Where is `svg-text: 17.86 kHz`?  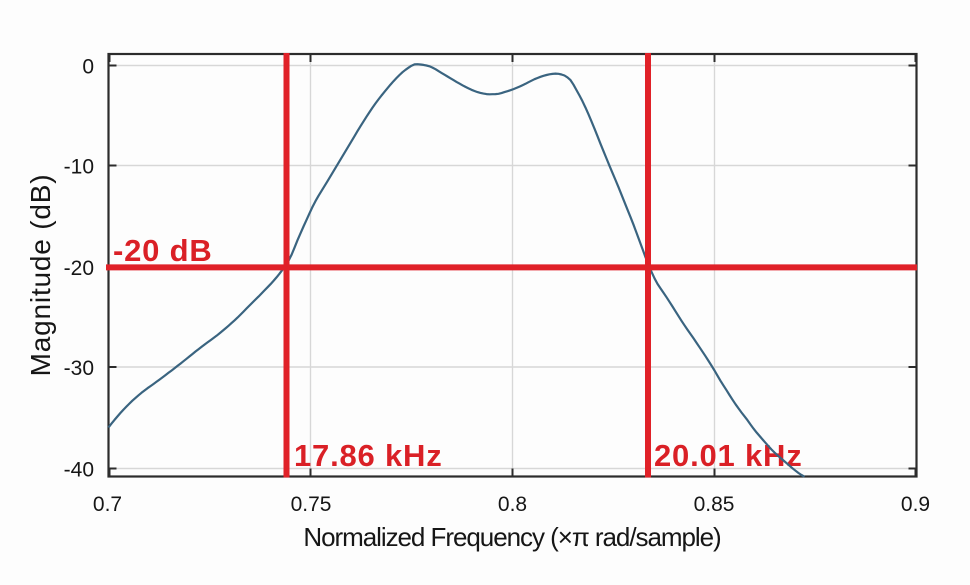 svg-text: 17.86 kHz is located at coordinates (368, 455).